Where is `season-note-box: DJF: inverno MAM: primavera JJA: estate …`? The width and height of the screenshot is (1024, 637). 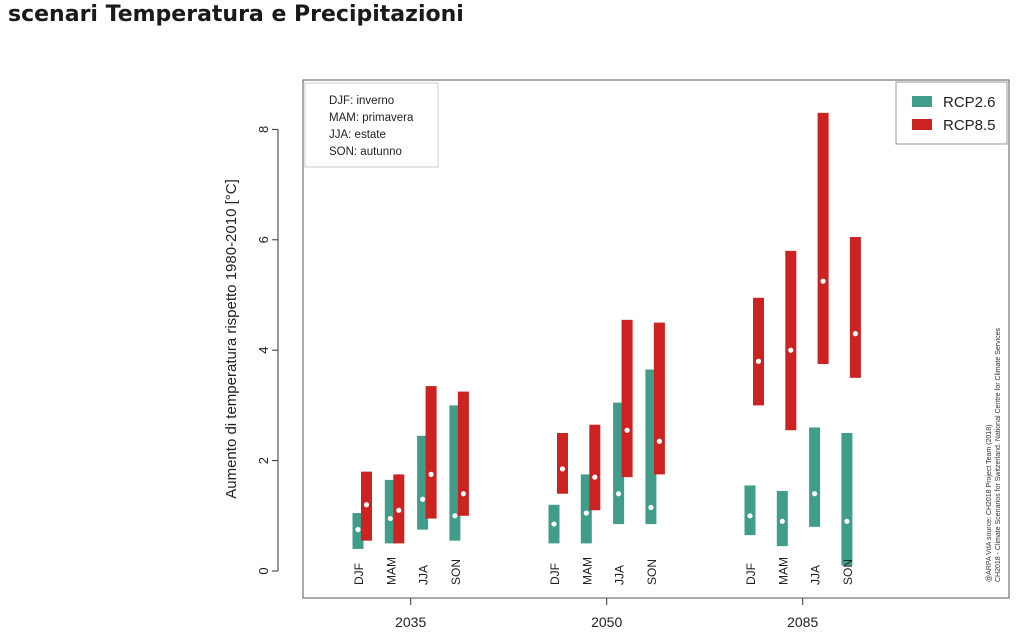 season-note-box: DJF: inverno MAM: primavera JJA: estate … is located at coordinates (371, 125).